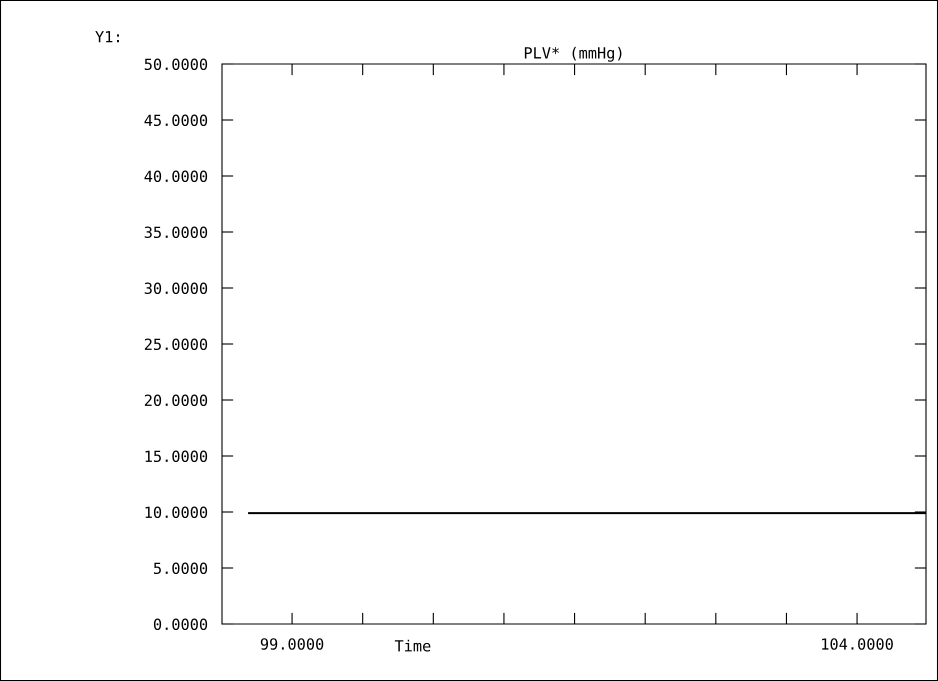  I want to click on y-tick-label: 15.0000, so click(177, 456).